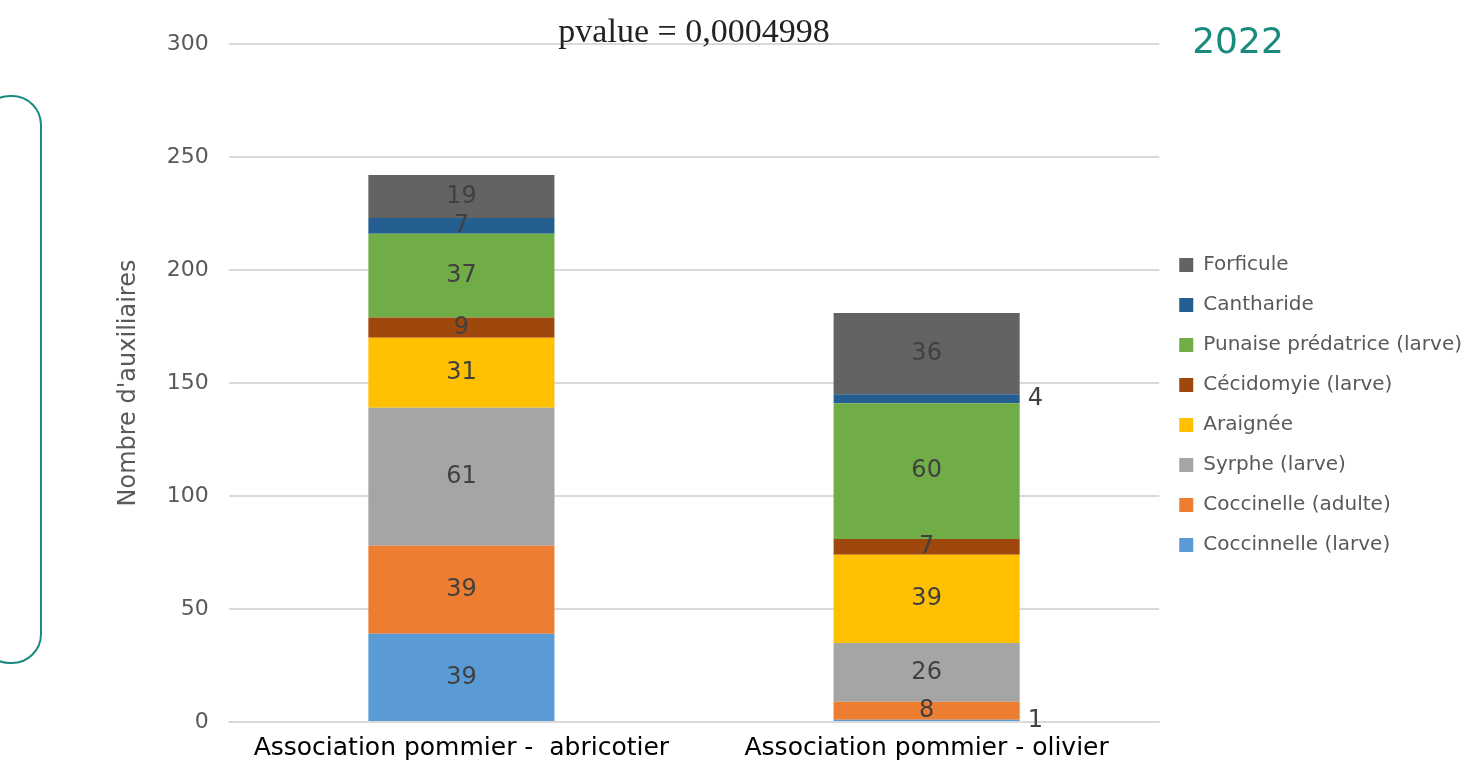  Describe the element at coordinates (187, 42) in the screenshot. I see `y-tick-label: 300` at that location.